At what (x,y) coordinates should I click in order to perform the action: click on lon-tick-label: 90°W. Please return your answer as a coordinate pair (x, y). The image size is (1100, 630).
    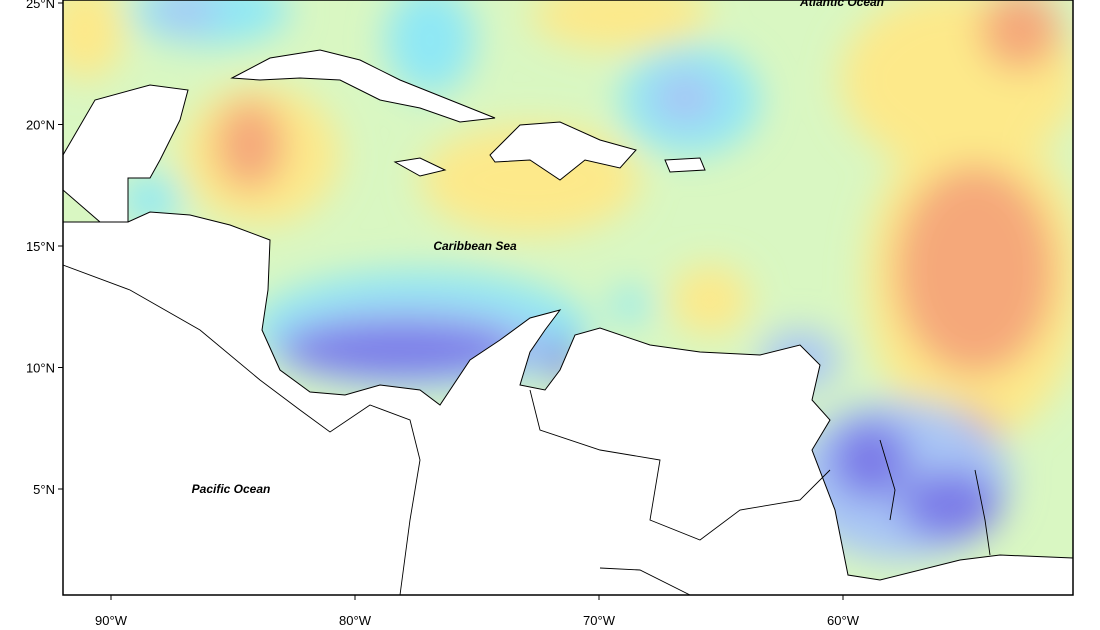
    Looking at the image, I should click on (111, 620).